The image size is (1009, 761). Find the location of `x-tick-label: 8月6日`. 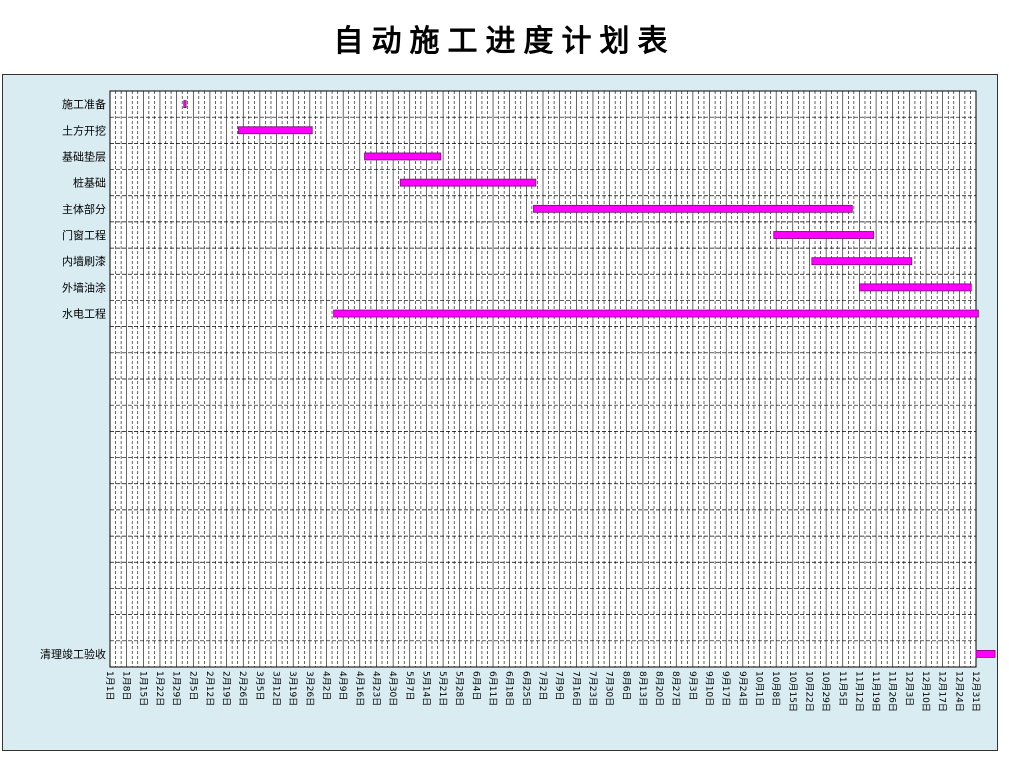

x-tick-label: 8月6日 is located at coordinates (625, 685).